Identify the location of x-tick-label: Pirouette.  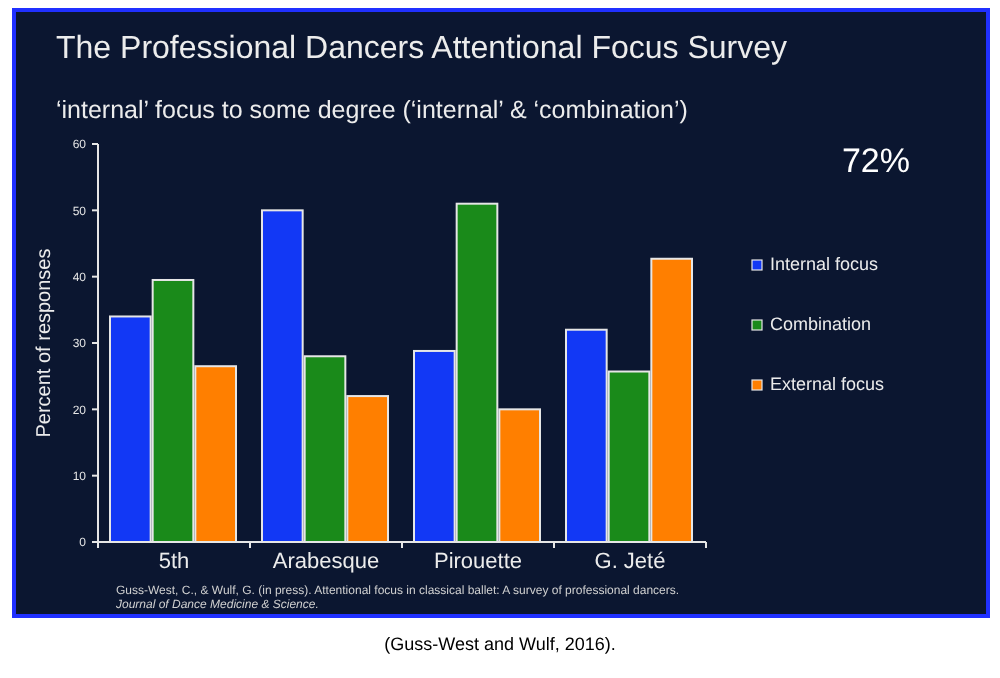
(478, 562).